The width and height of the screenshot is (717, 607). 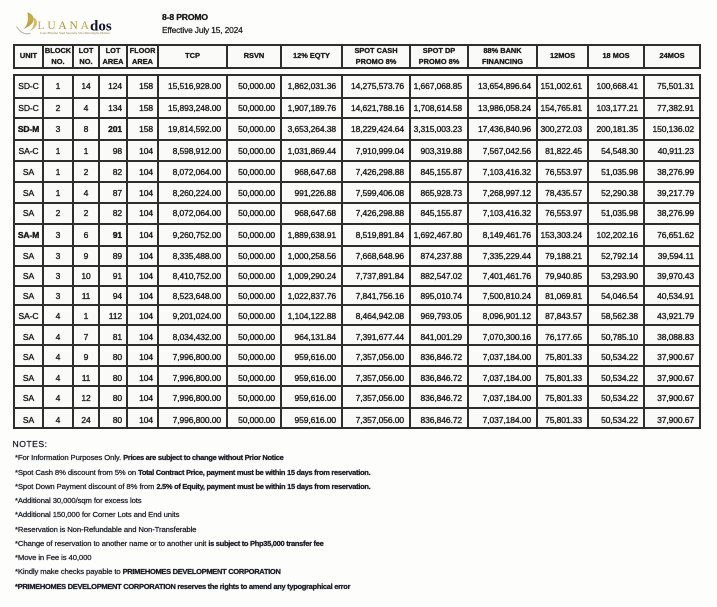 What do you see at coordinates (65, 26) in the screenshot?
I see `svg-text: LUANA` at bounding box center [65, 26].